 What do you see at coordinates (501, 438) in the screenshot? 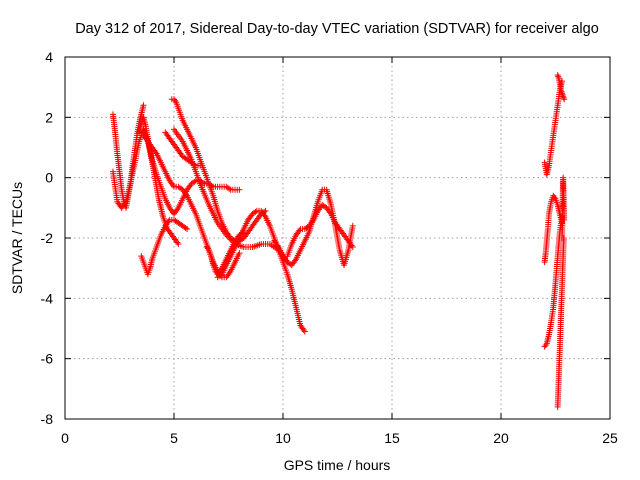
I see `x-tick-label: 20` at bounding box center [501, 438].